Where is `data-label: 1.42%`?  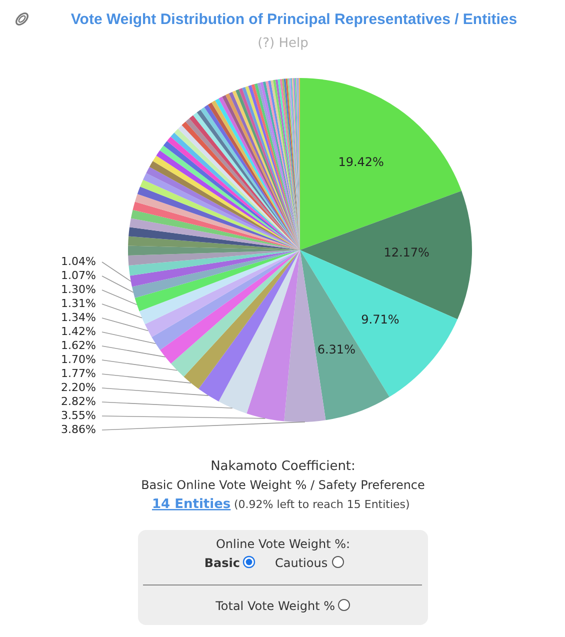 data-label: 1.42% is located at coordinates (78, 331).